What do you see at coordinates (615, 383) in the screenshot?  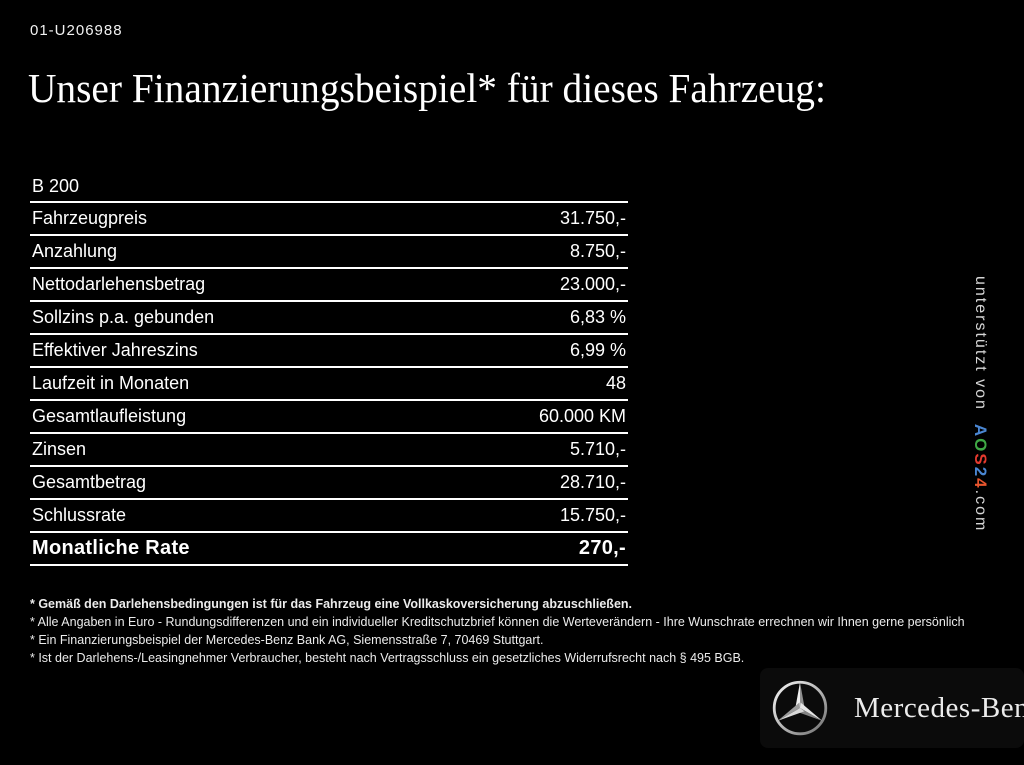 I see `row-value: 48` at bounding box center [615, 383].